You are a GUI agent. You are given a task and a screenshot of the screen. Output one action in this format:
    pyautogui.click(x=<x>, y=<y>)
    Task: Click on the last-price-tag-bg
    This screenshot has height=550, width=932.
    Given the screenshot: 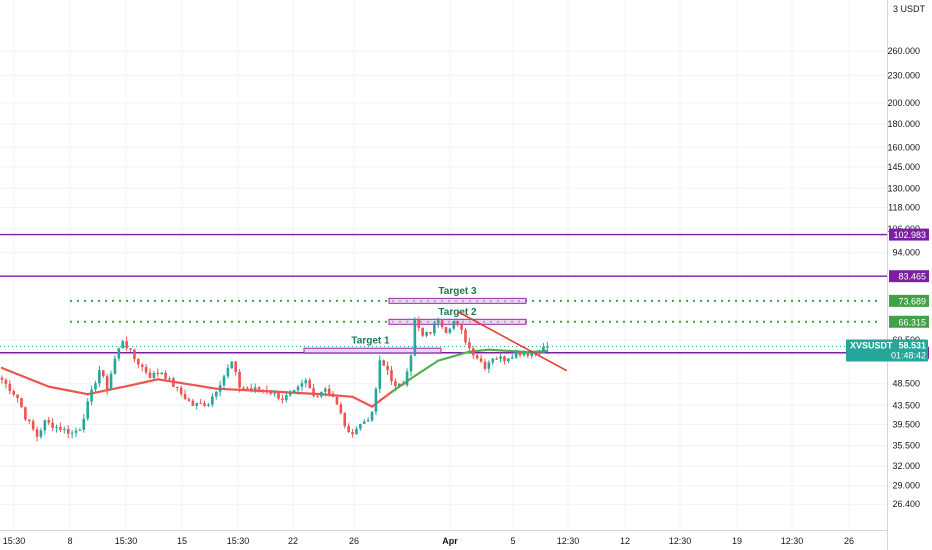 What is the action you would take?
    pyautogui.click(x=887, y=350)
    